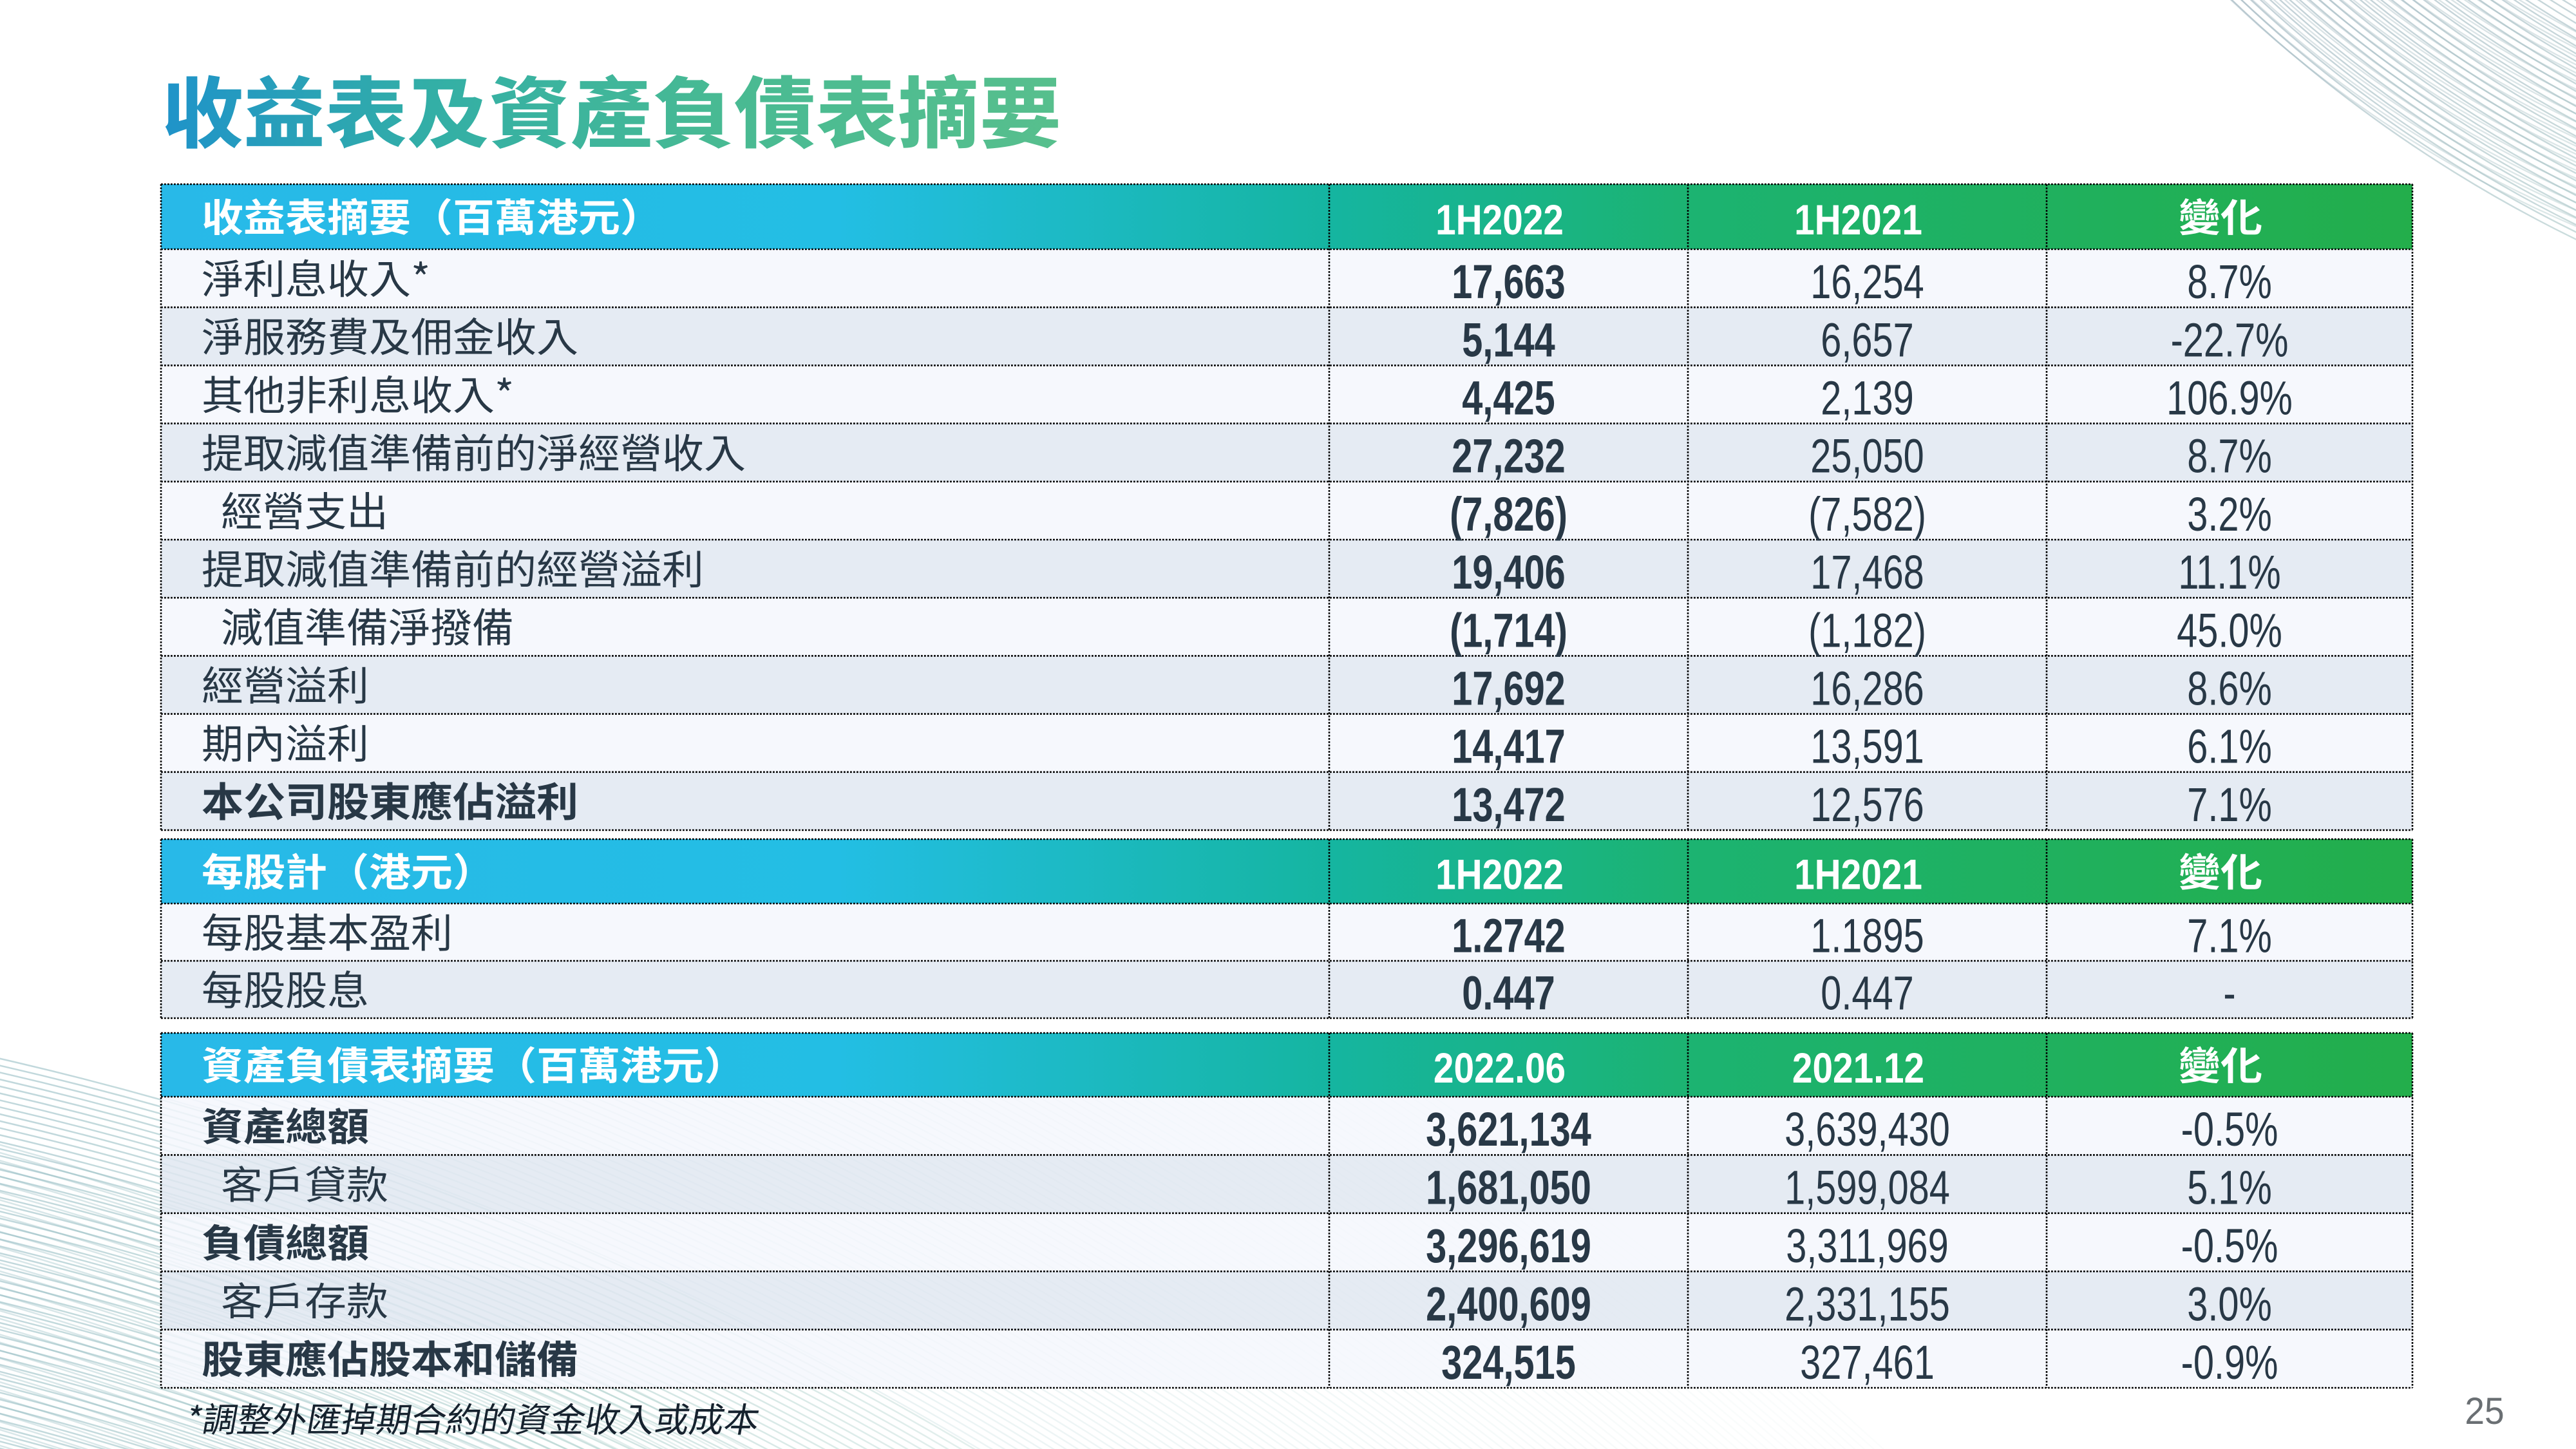 This screenshot has width=2576, height=1449. I want to click on svg-text: 4,425, so click(1508, 399).